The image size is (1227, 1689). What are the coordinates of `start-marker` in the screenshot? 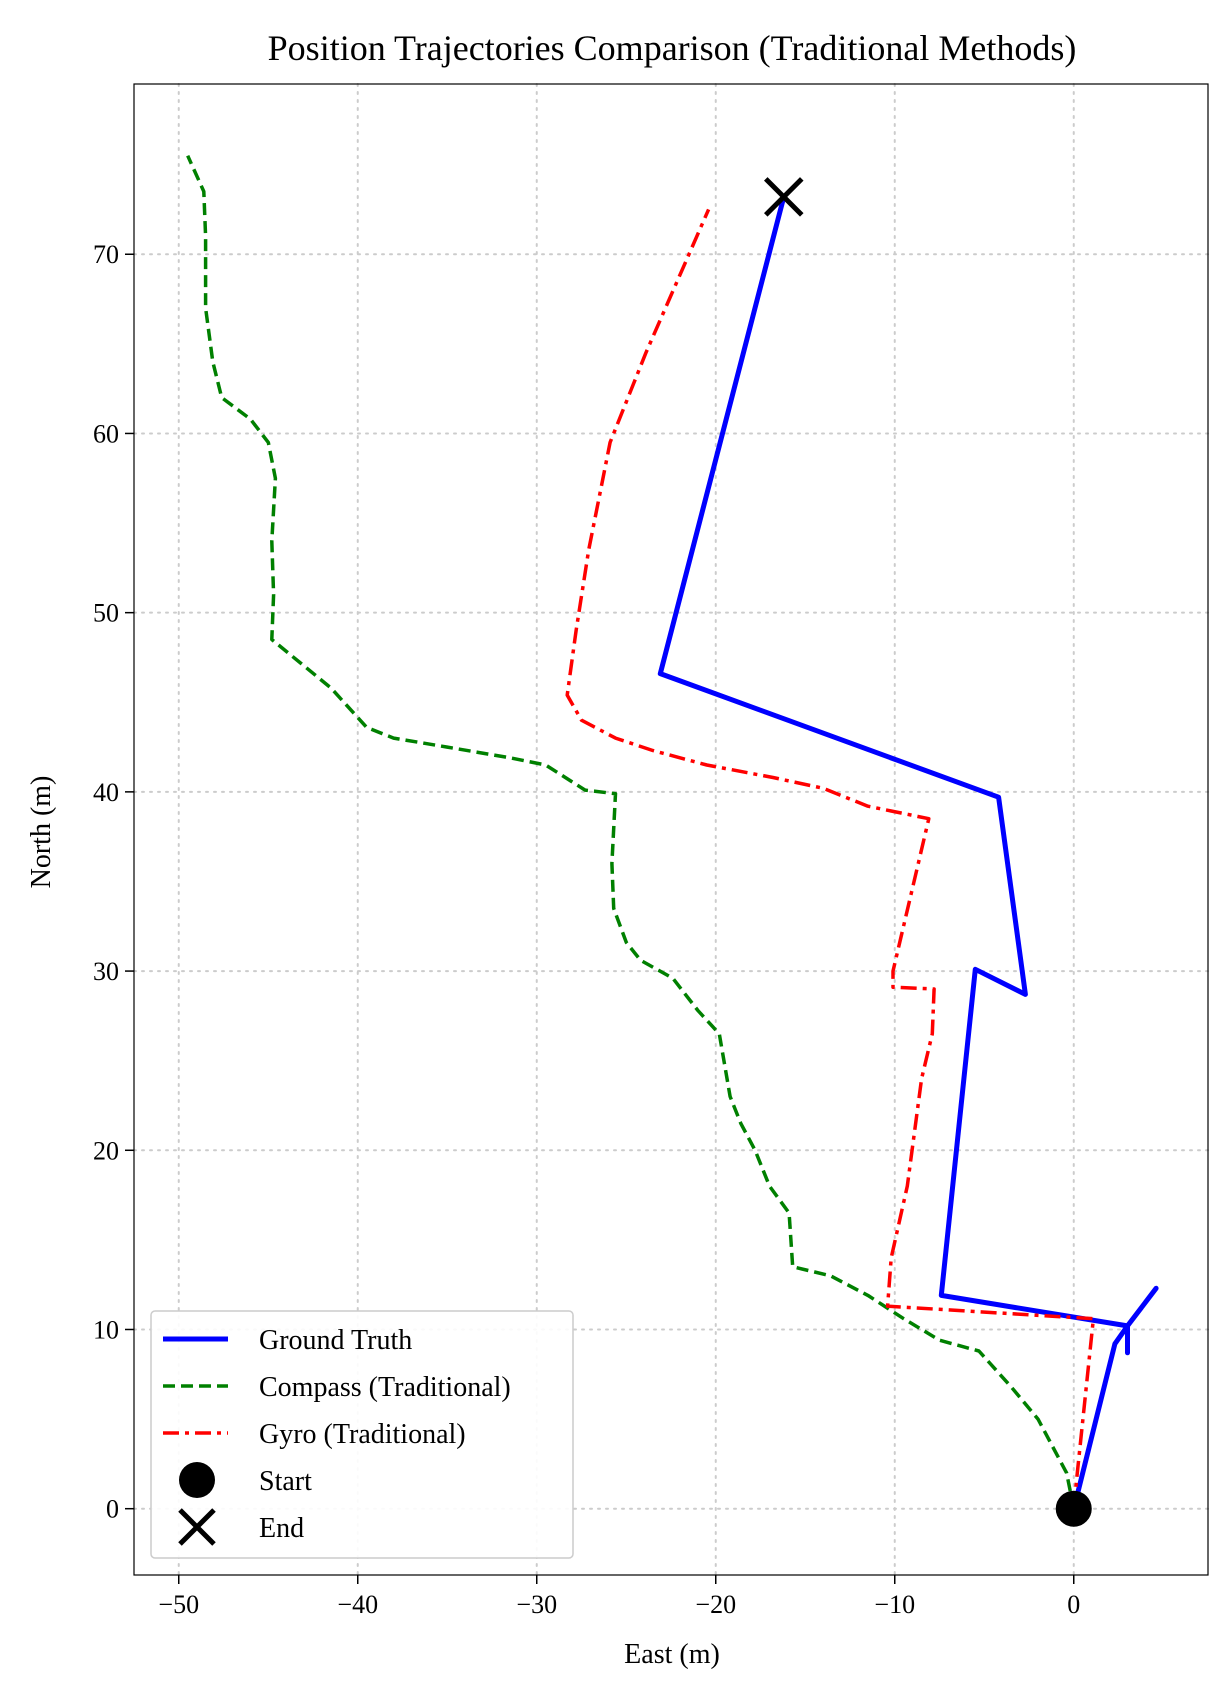 It's located at (1073, 1508).